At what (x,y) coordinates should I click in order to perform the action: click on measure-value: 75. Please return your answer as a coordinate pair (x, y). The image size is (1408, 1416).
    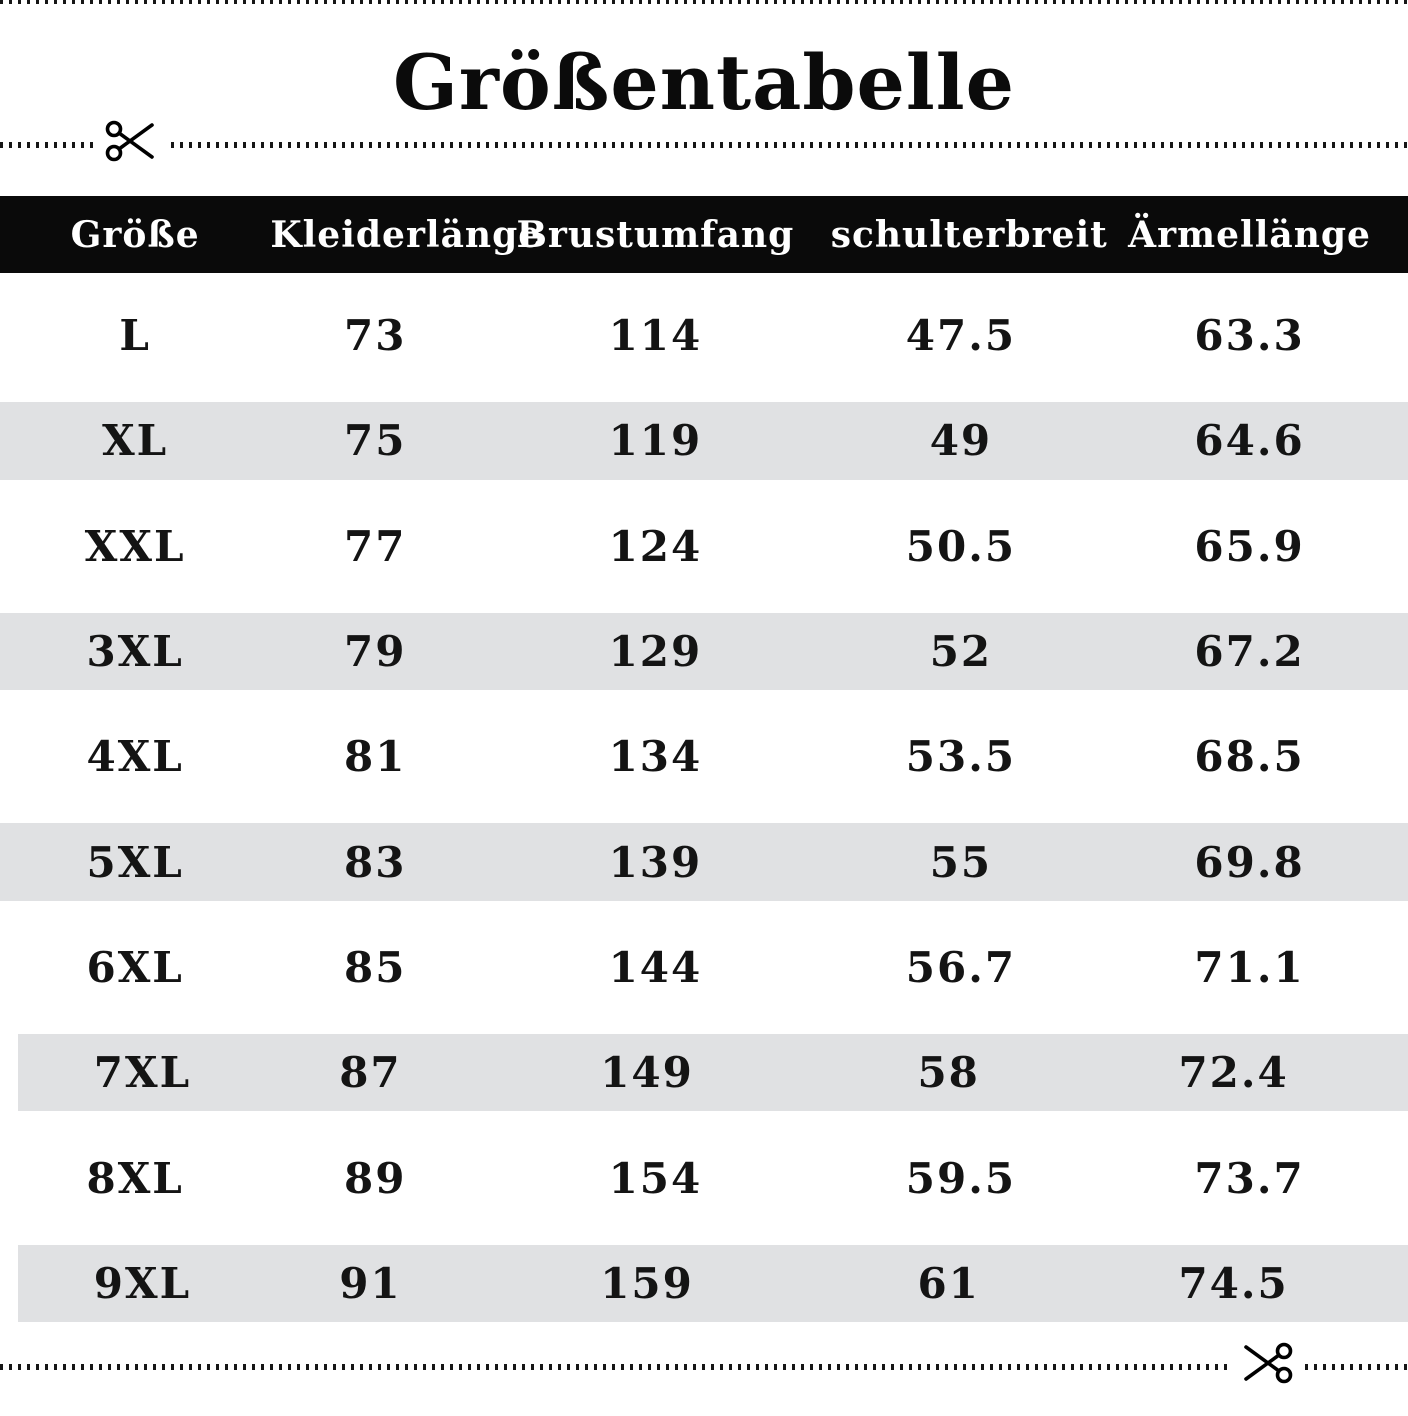
    Looking at the image, I should click on (375, 441).